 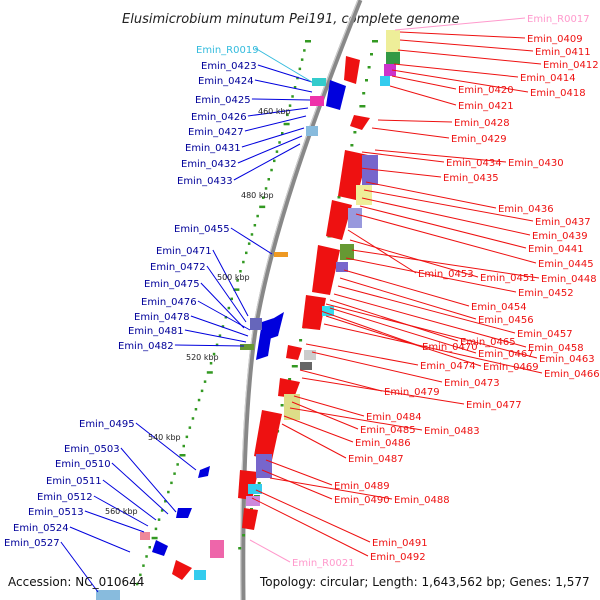 What do you see at coordinates (499, 307) in the screenshot?
I see `gene-label-emin-0454: Emin_0454` at bounding box center [499, 307].